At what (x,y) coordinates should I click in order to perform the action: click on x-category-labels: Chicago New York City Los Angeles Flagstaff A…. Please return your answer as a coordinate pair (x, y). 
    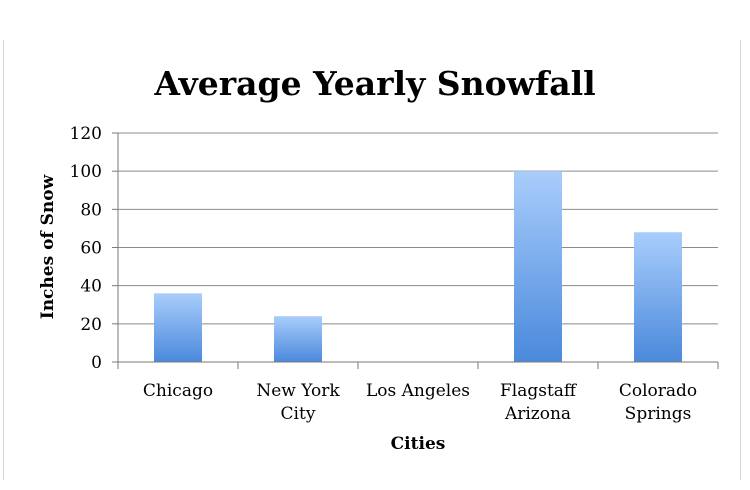
    Looking at the image, I should click on (420, 402).